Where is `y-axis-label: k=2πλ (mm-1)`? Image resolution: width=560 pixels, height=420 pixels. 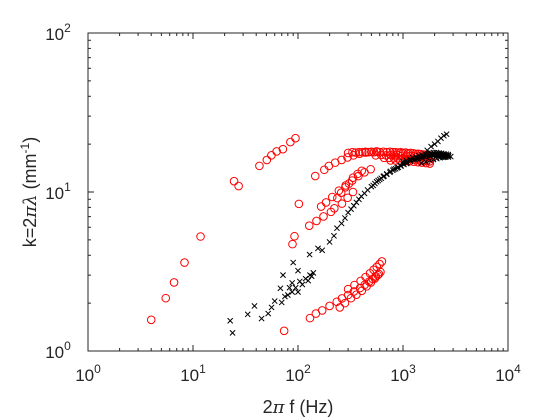 y-axis-label: k=2πλ (mm-1) is located at coordinates (29, 192).